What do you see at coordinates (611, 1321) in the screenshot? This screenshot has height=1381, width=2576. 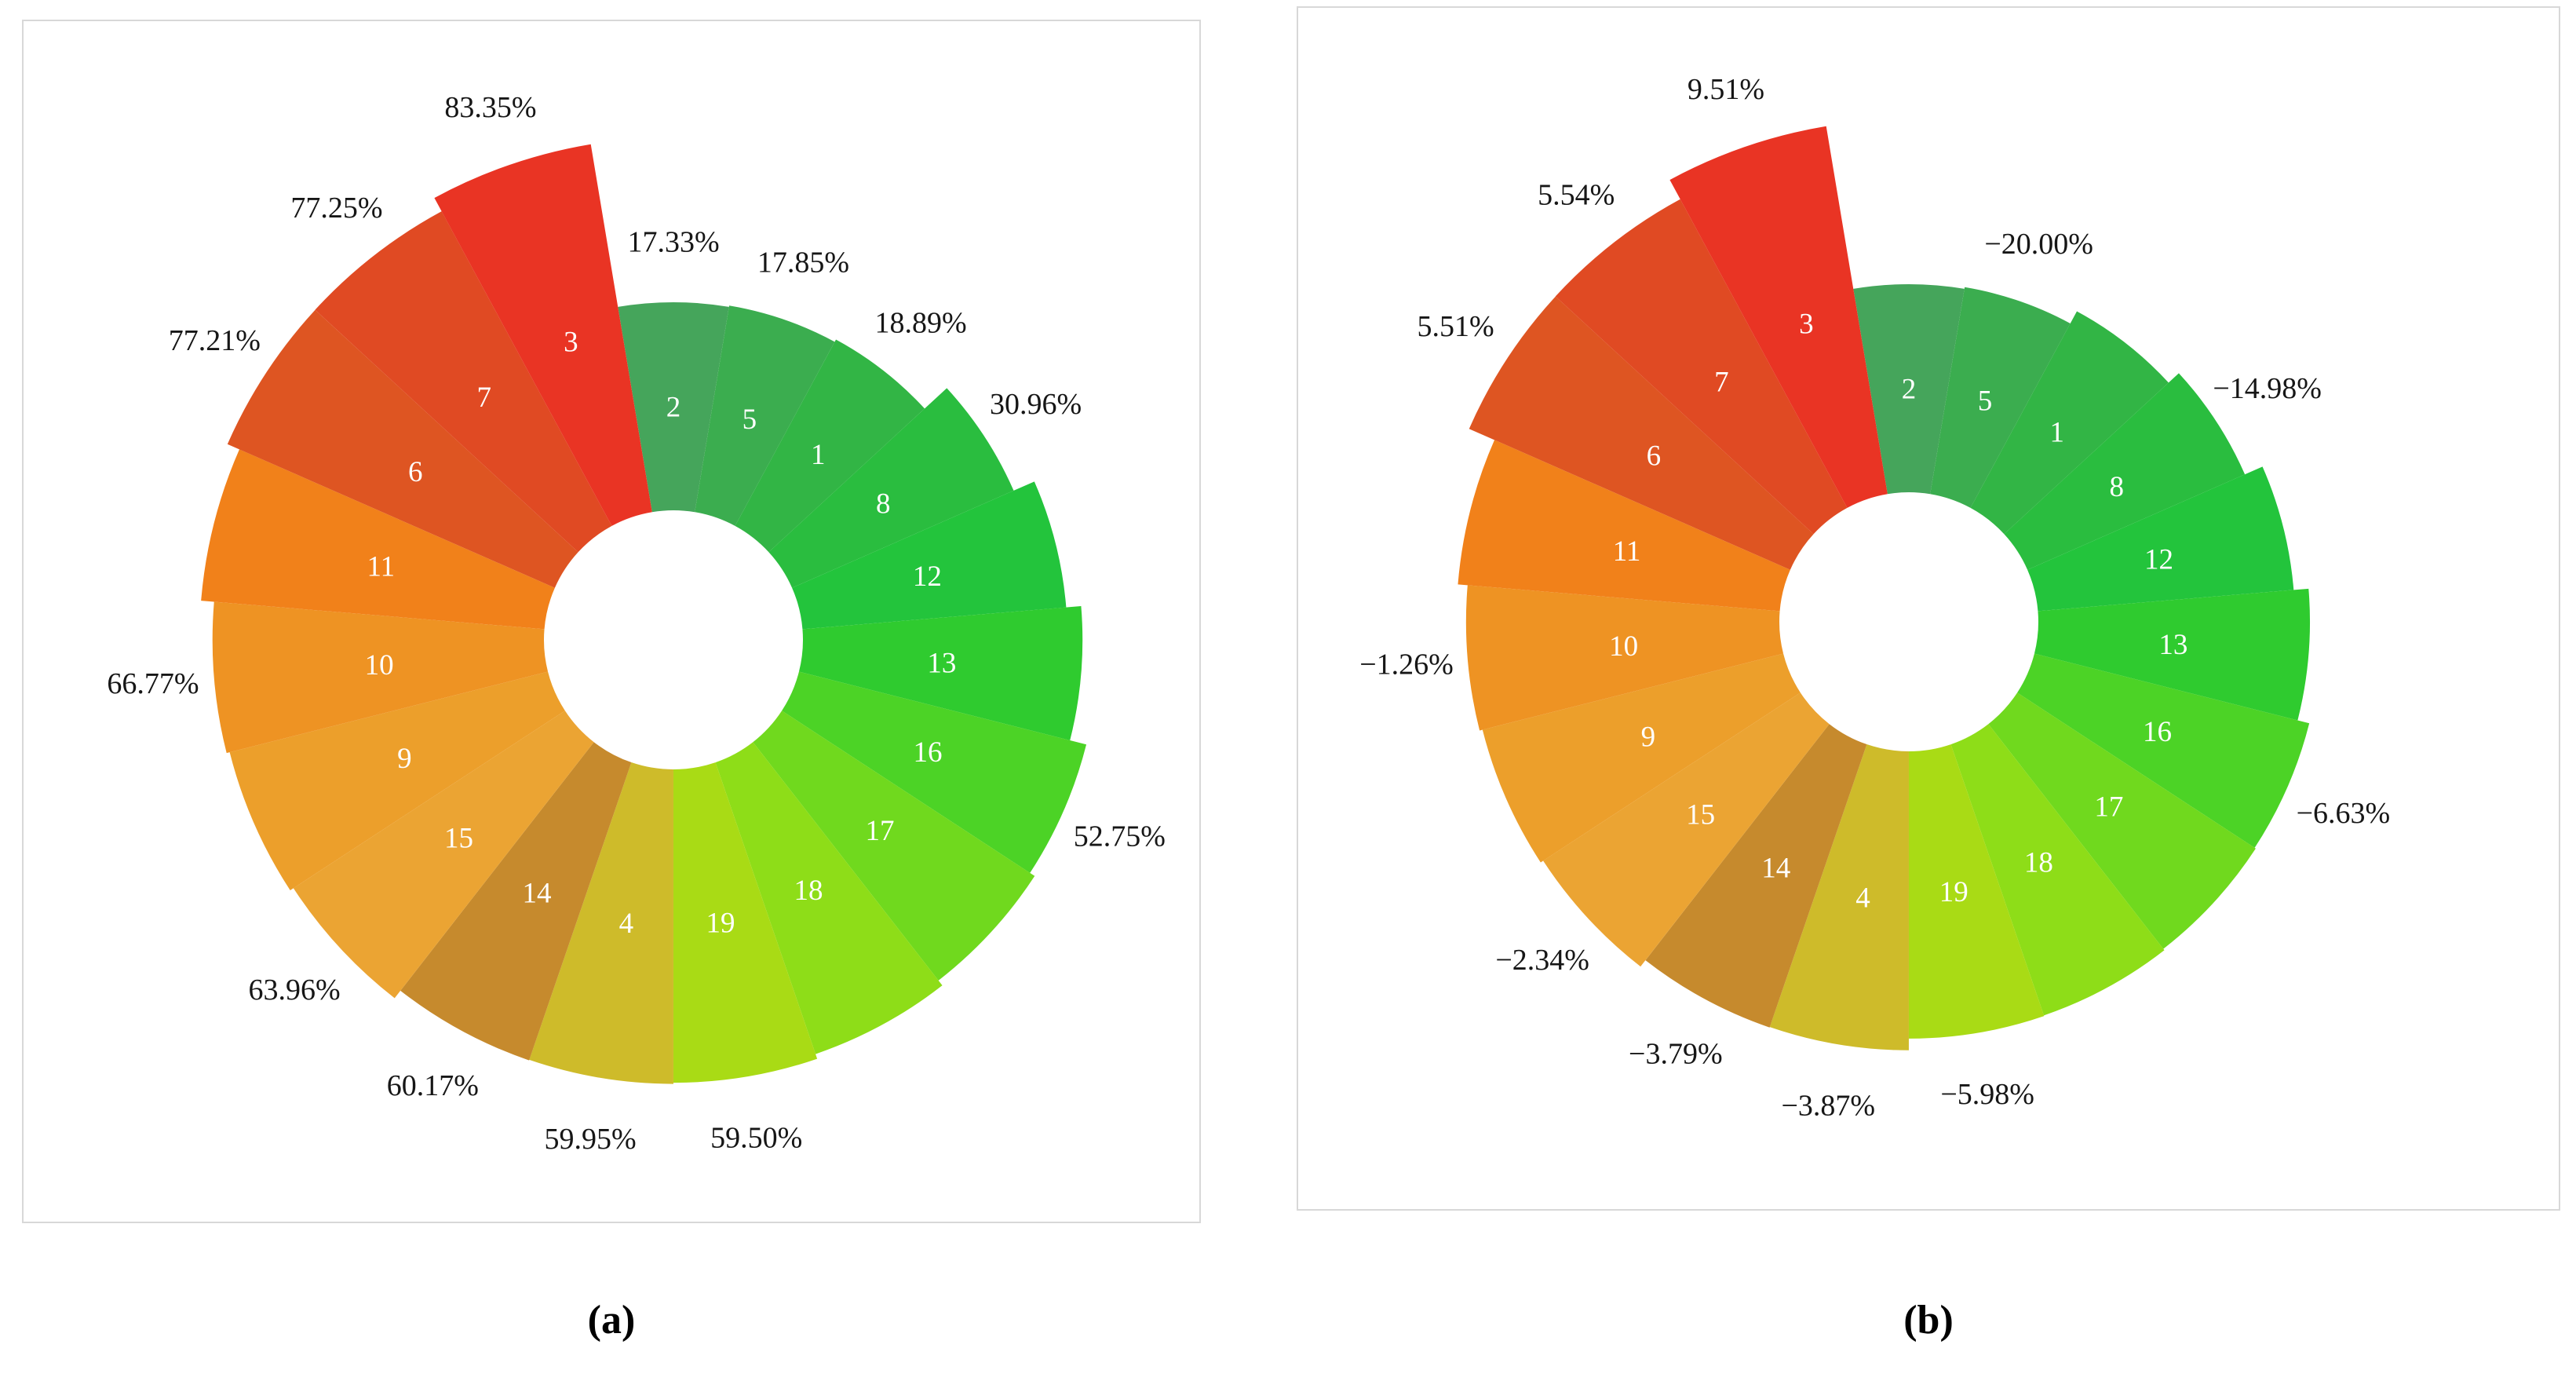 I see `caption-a: (a)` at bounding box center [611, 1321].